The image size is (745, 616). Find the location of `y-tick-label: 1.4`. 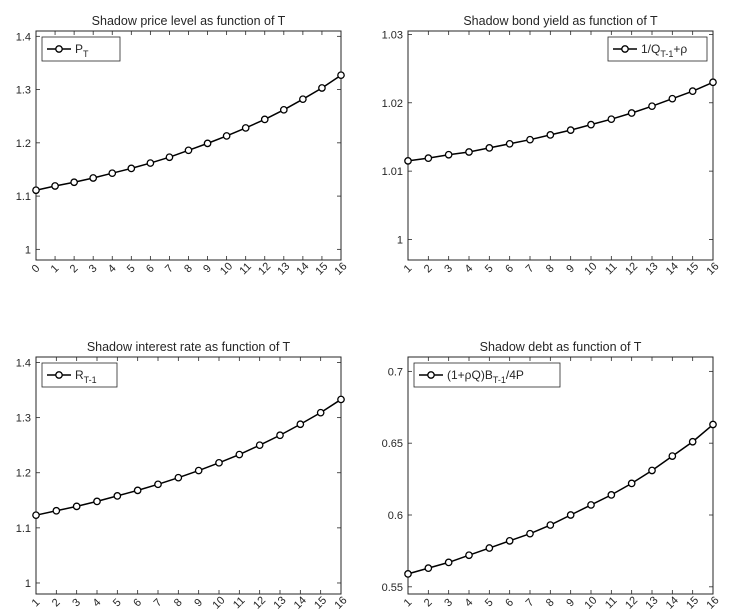

y-tick-label: 1.4 is located at coordinates (23, 364).